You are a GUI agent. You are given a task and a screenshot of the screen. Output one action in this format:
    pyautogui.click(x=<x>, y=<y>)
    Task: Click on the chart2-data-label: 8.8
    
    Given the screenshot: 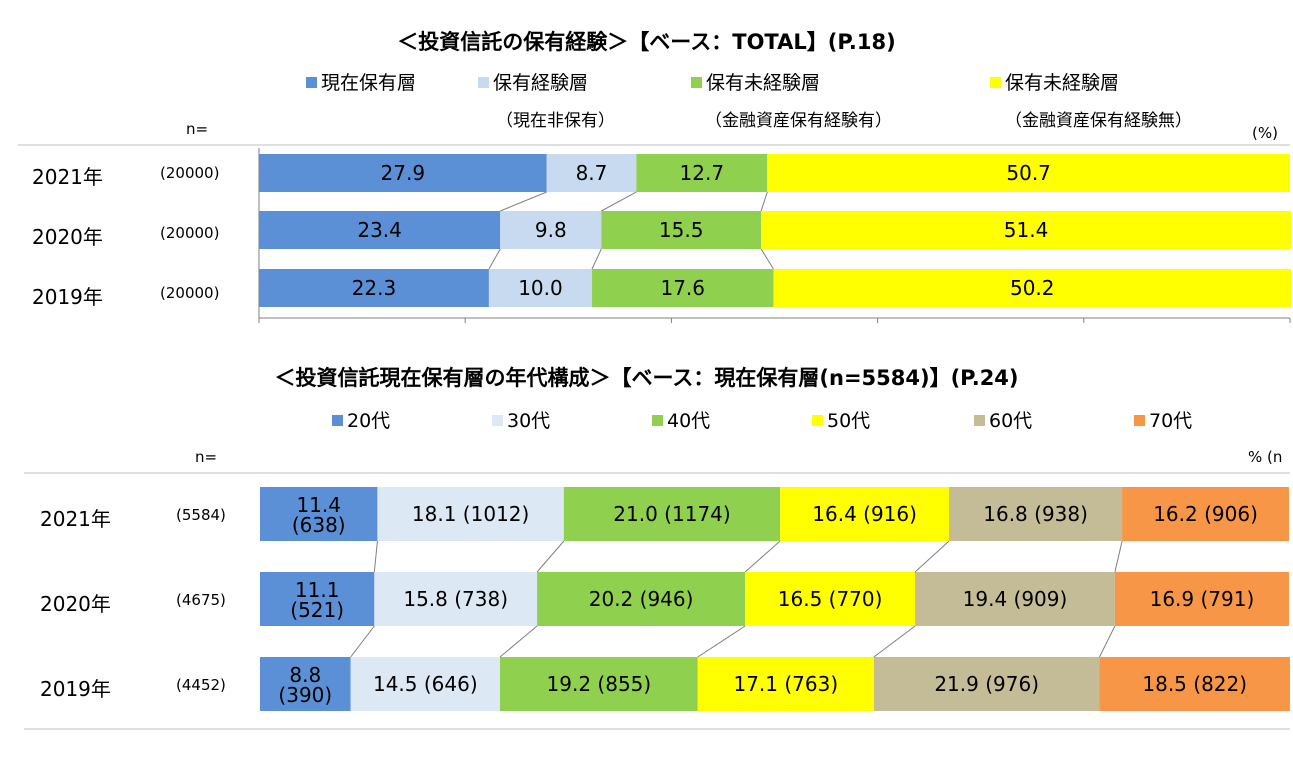 What is the action you would take?
    pyautogui.click(x=305, y=675)
    